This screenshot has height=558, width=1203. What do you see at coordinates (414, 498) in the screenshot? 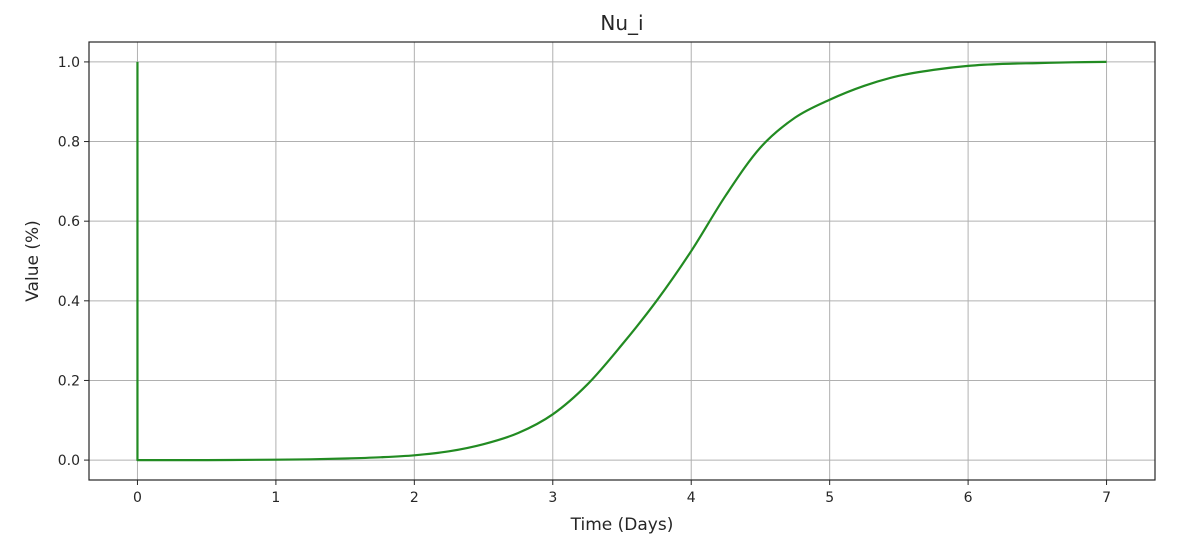
I see `x-tick-label: 2` at bounding box center [414, 498].